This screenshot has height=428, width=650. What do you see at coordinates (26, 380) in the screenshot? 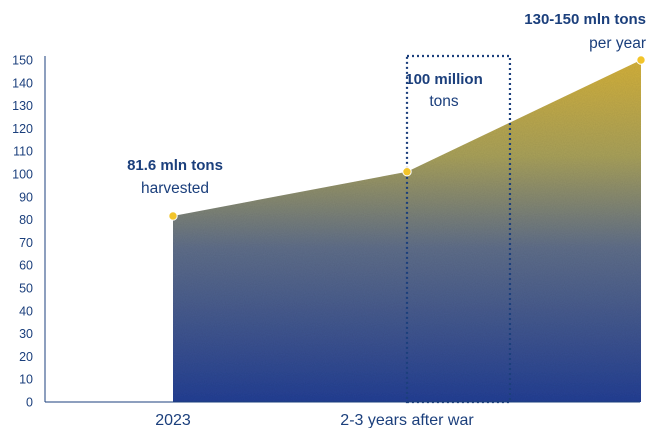
I see `y-tick-label: 10` at bounding box center [26, 380].